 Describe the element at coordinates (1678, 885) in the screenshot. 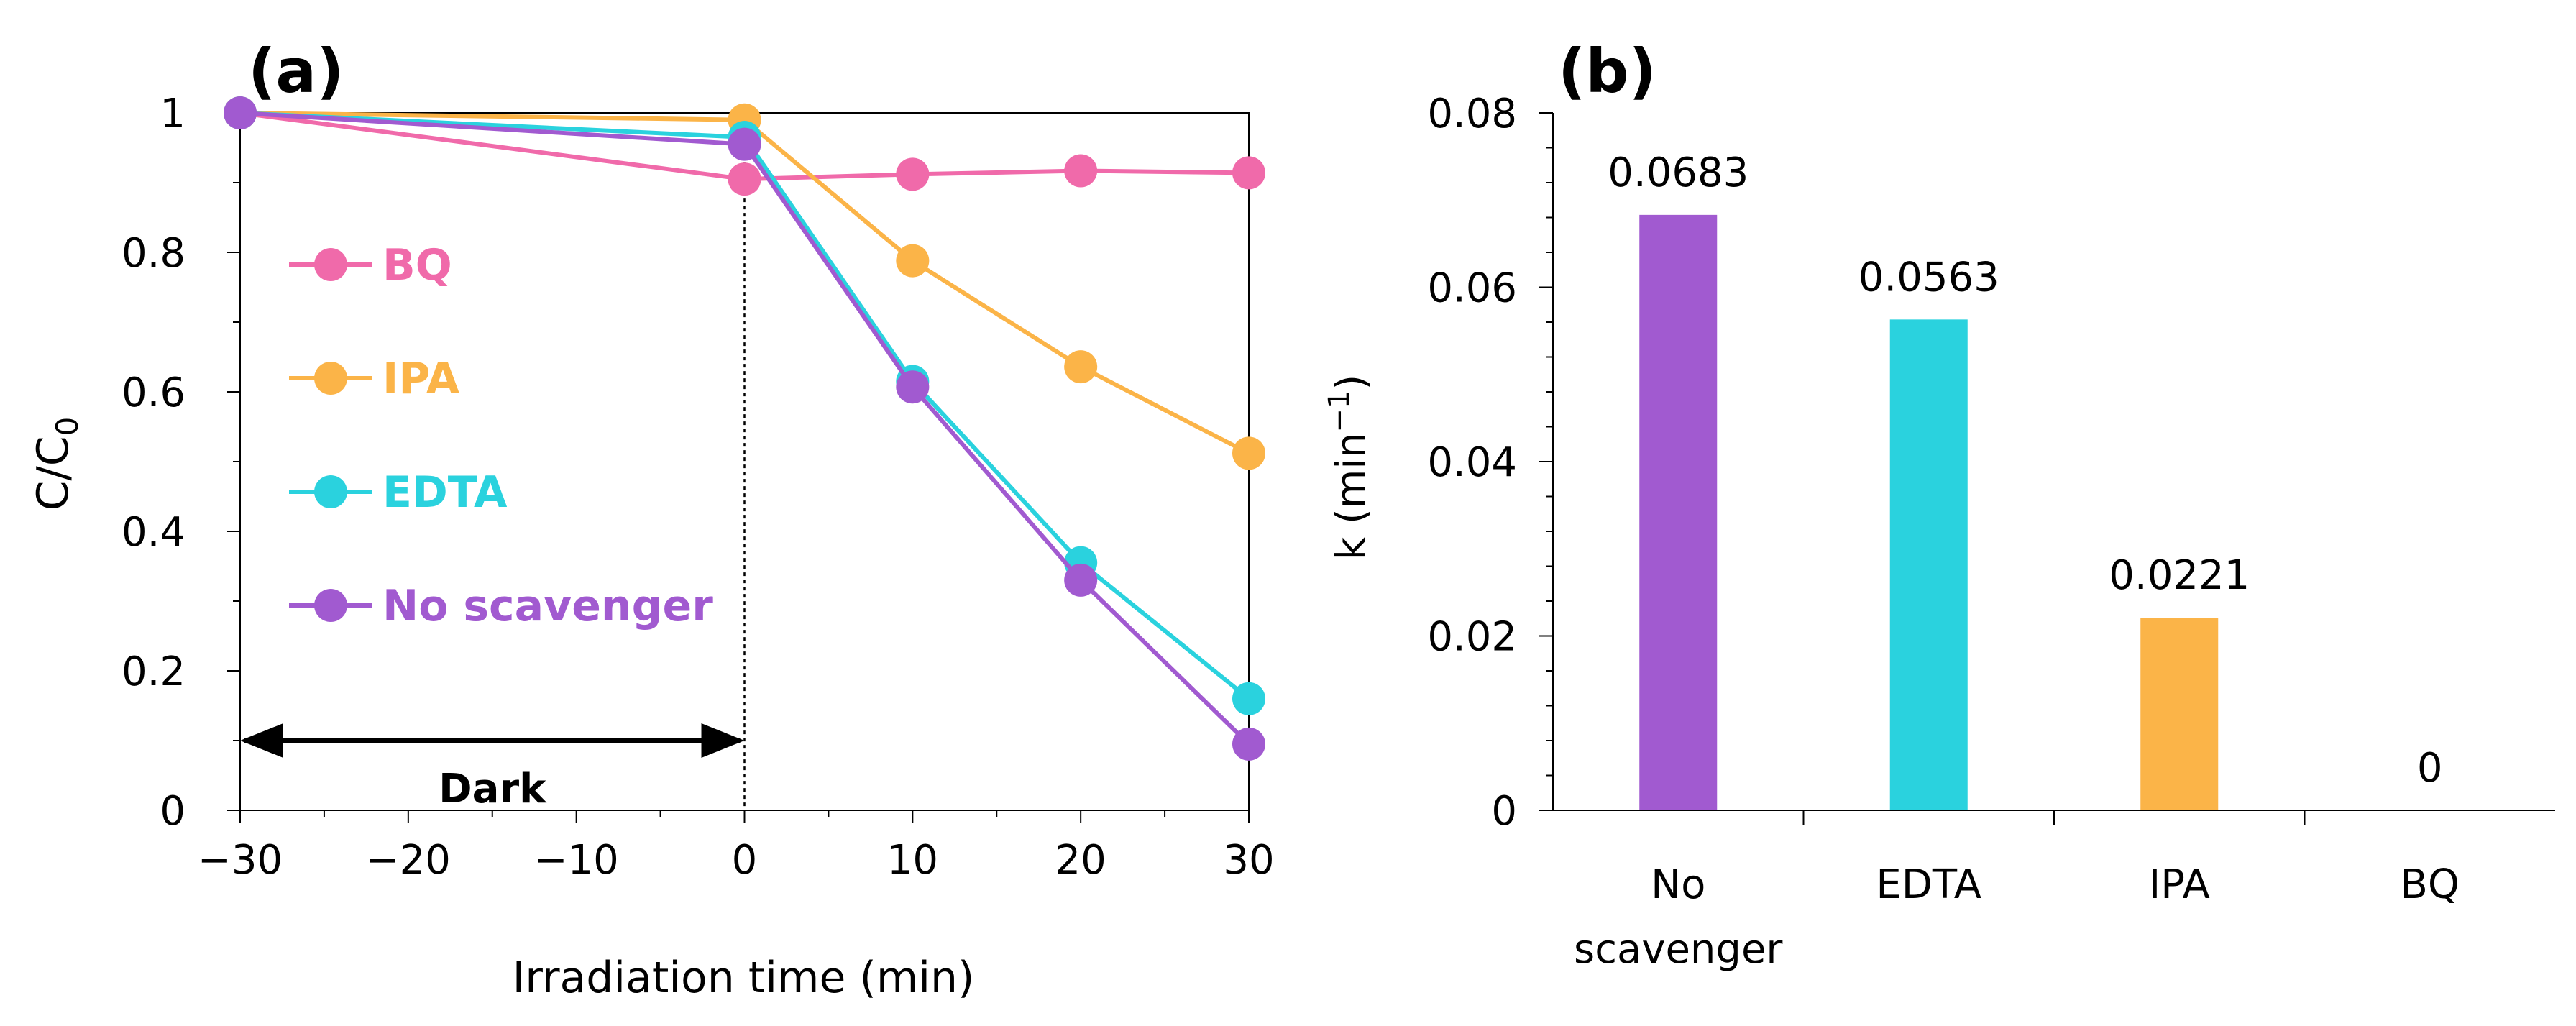

I see `category-label-line: No` at that location.